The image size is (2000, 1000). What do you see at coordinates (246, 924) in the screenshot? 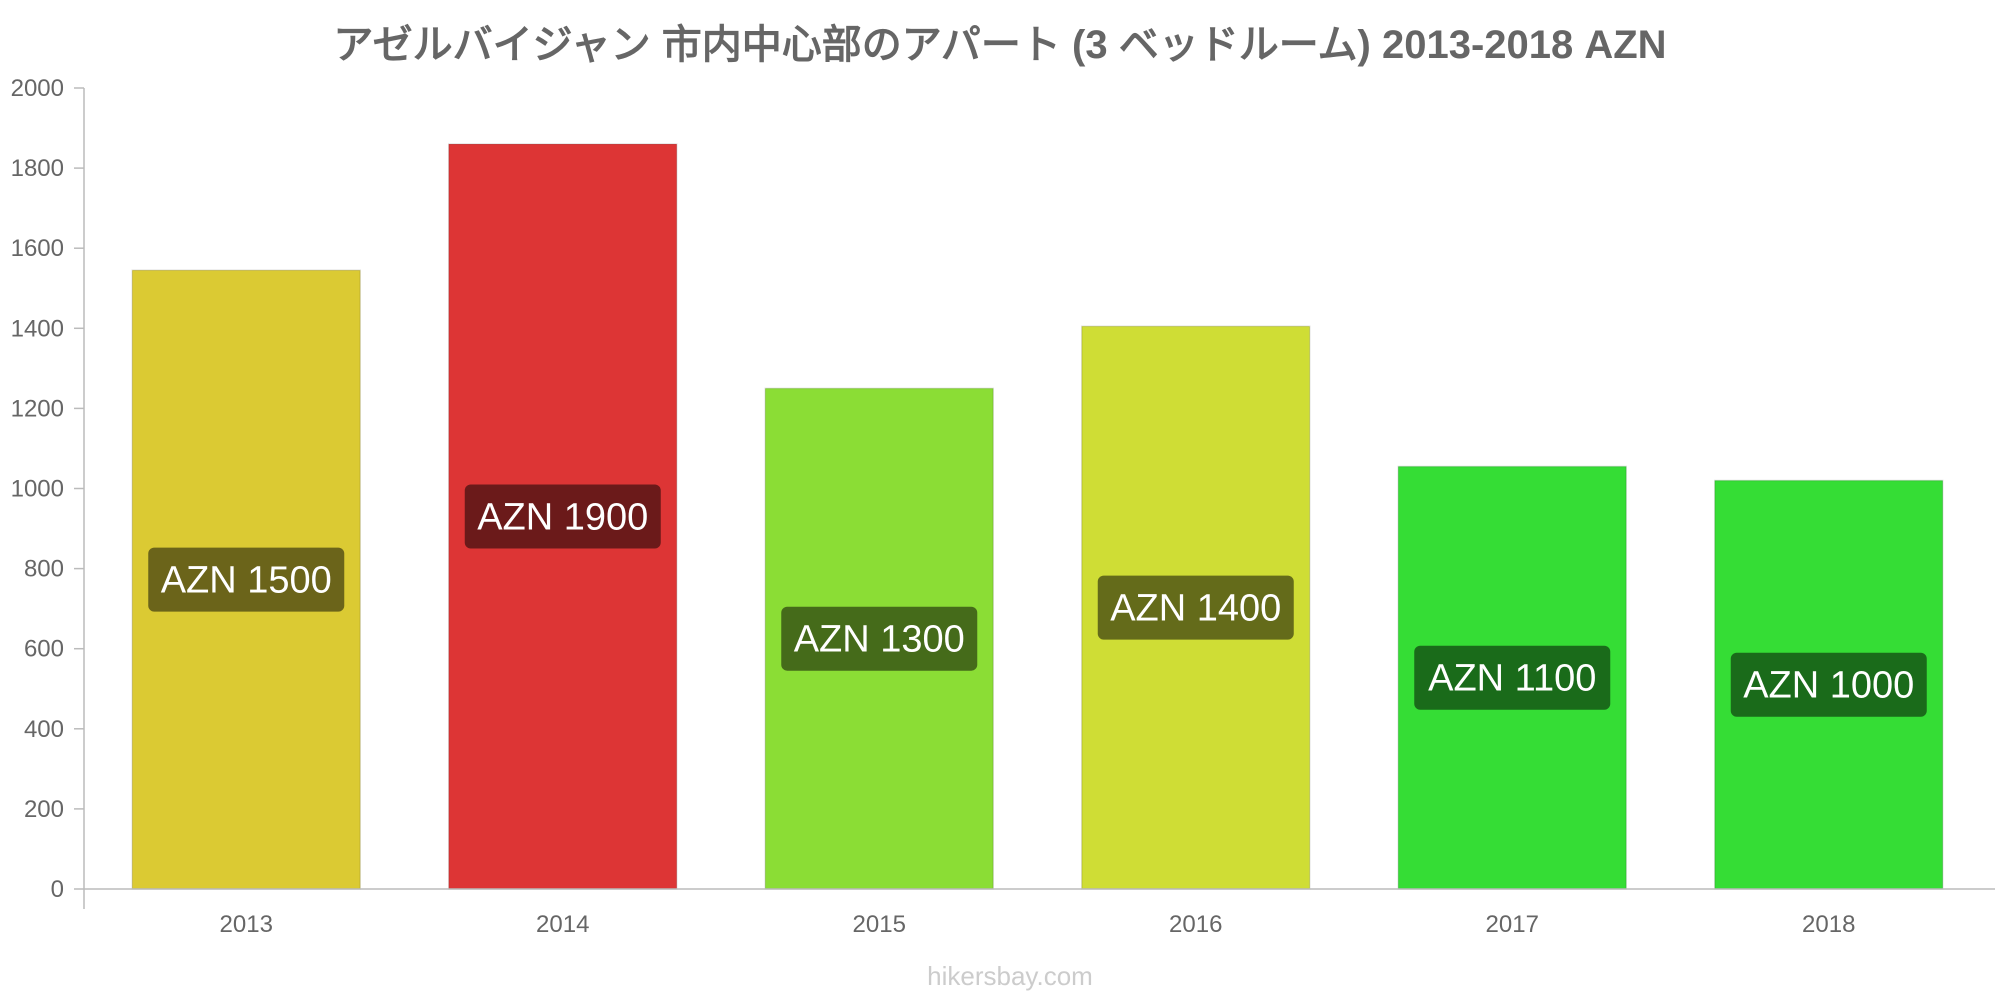
I see `x-tick-label: 2013` at bounding box center [246, 924].